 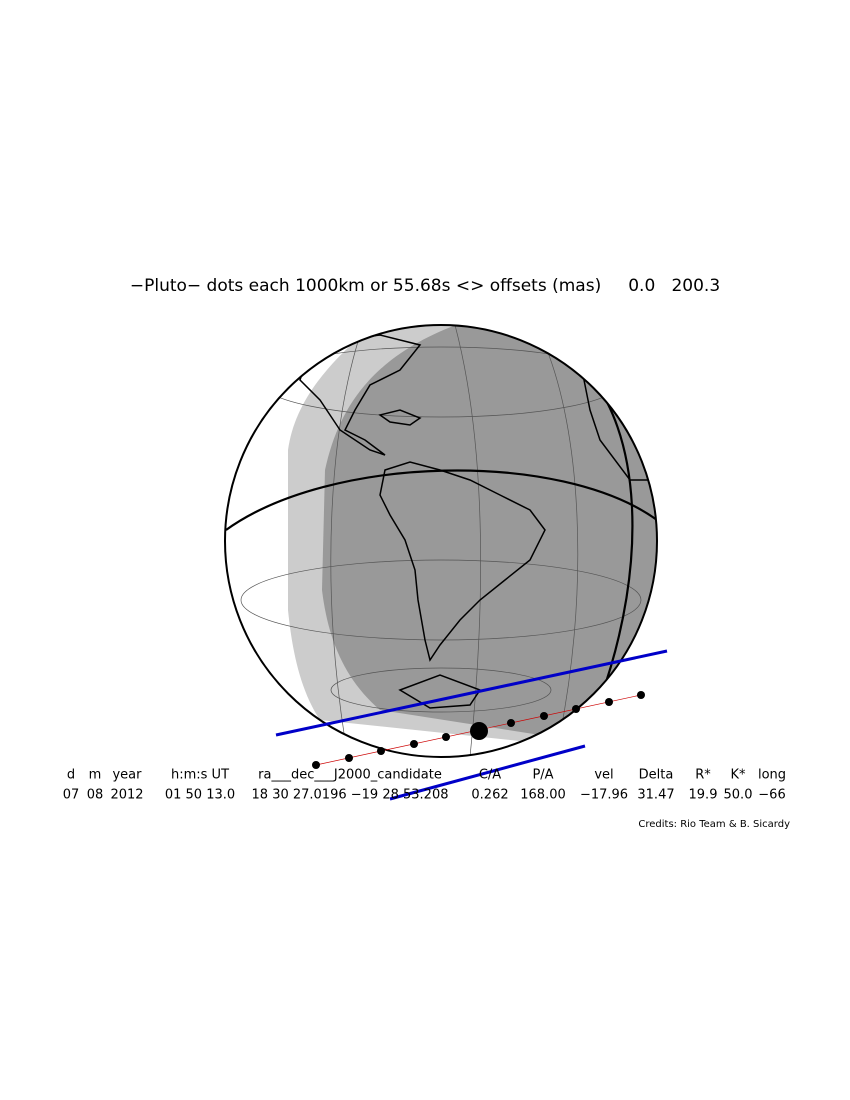 I want to click on cell-value: 08, so click(x=95, y=795).